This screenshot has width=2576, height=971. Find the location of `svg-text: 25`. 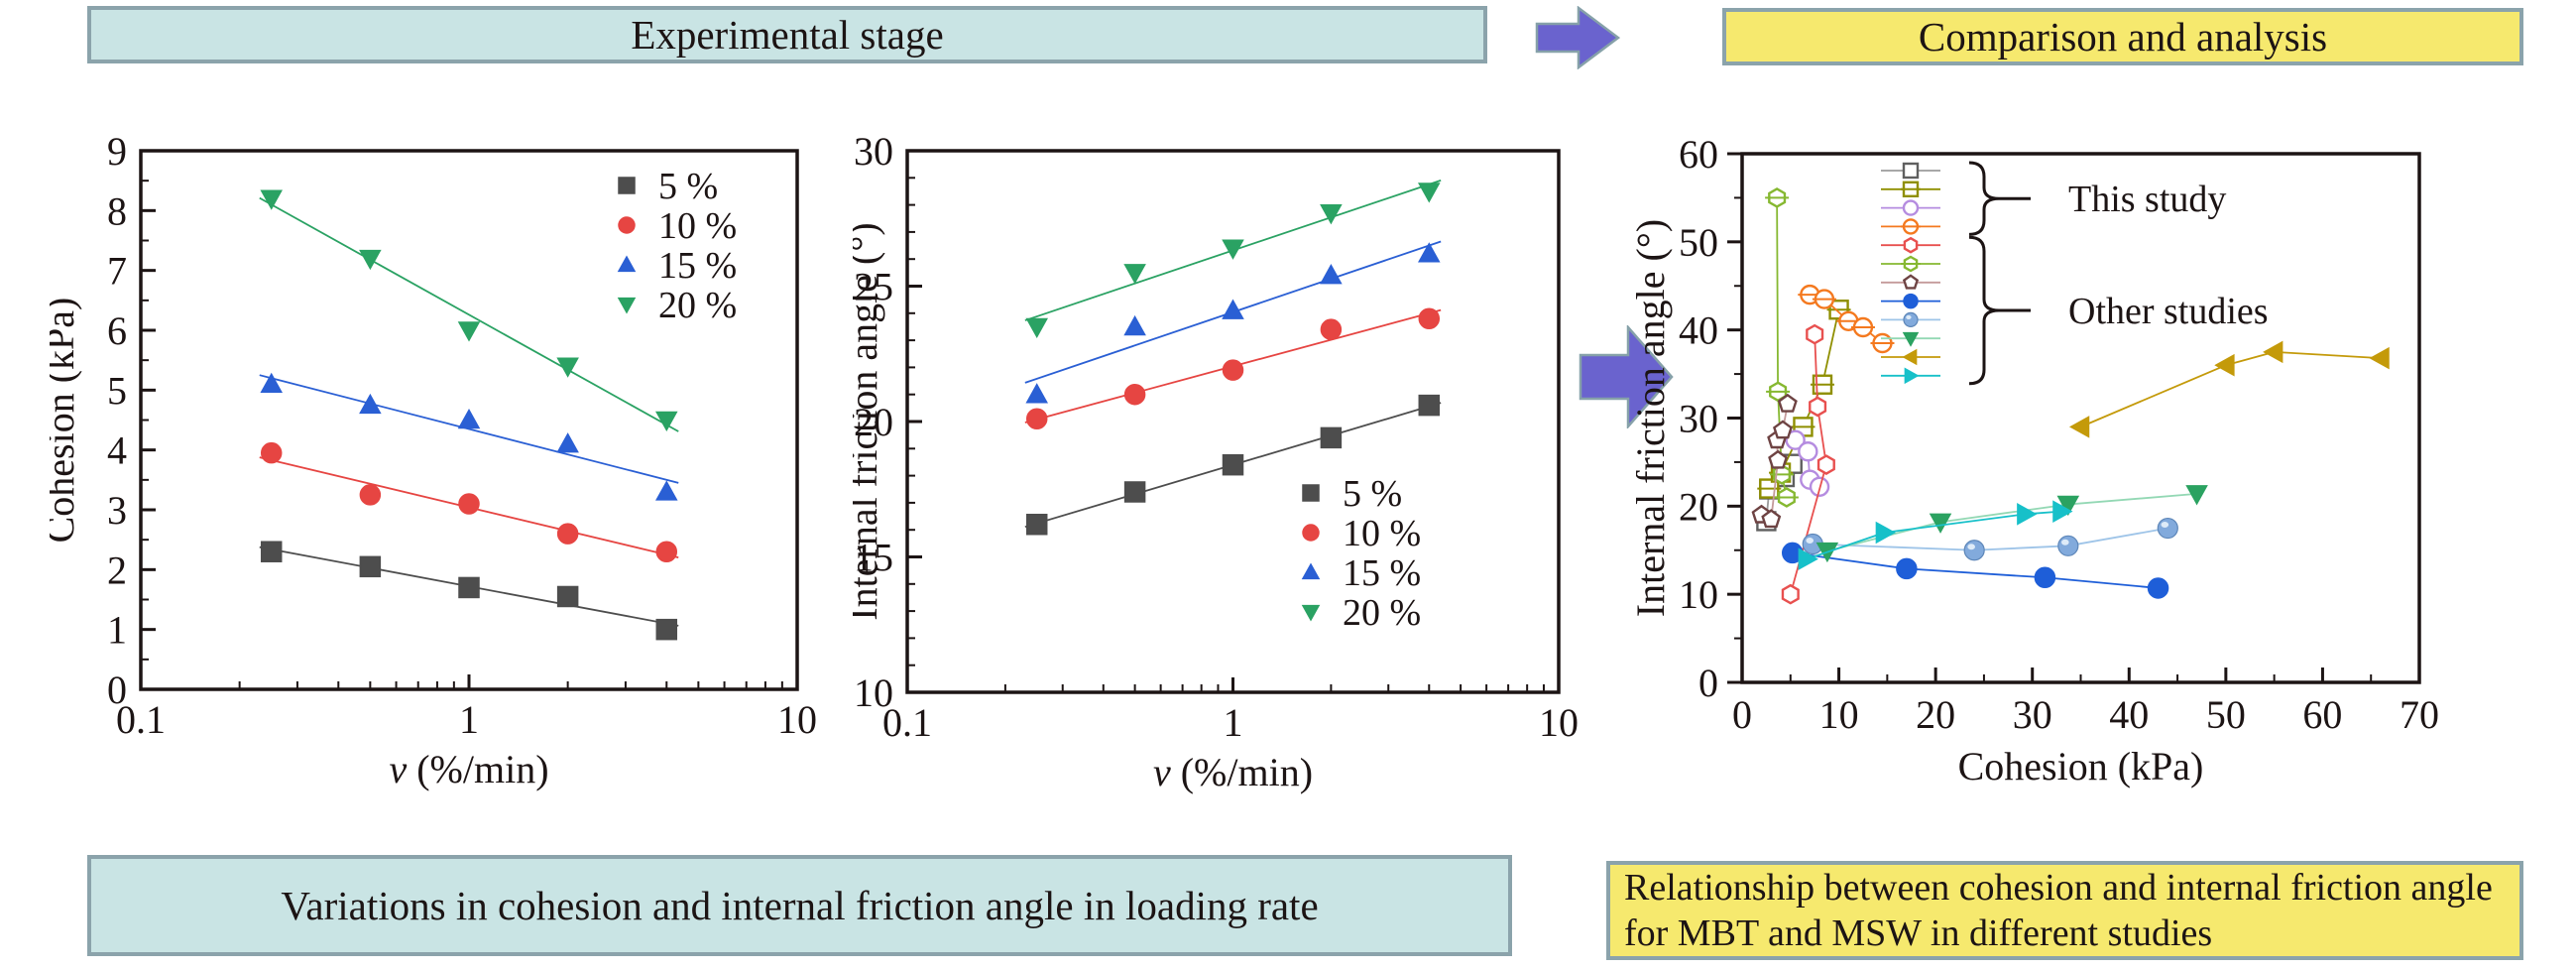

svg-text: 25 is located at coordinates (874, 287).